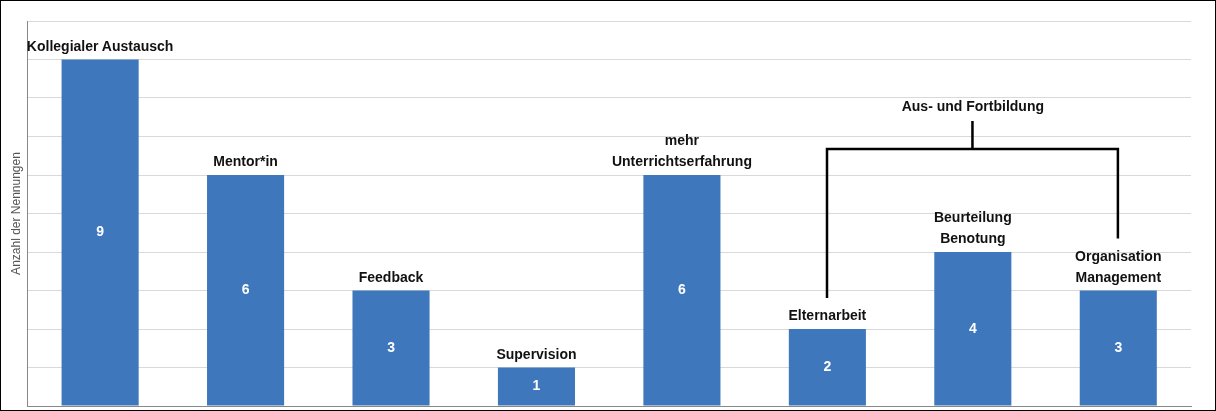  What do you see at coordinates (15, 213) in the screenshot?
I see `y-axis-title: Anzahl der Nennungen` at bounding box center [15, 213].